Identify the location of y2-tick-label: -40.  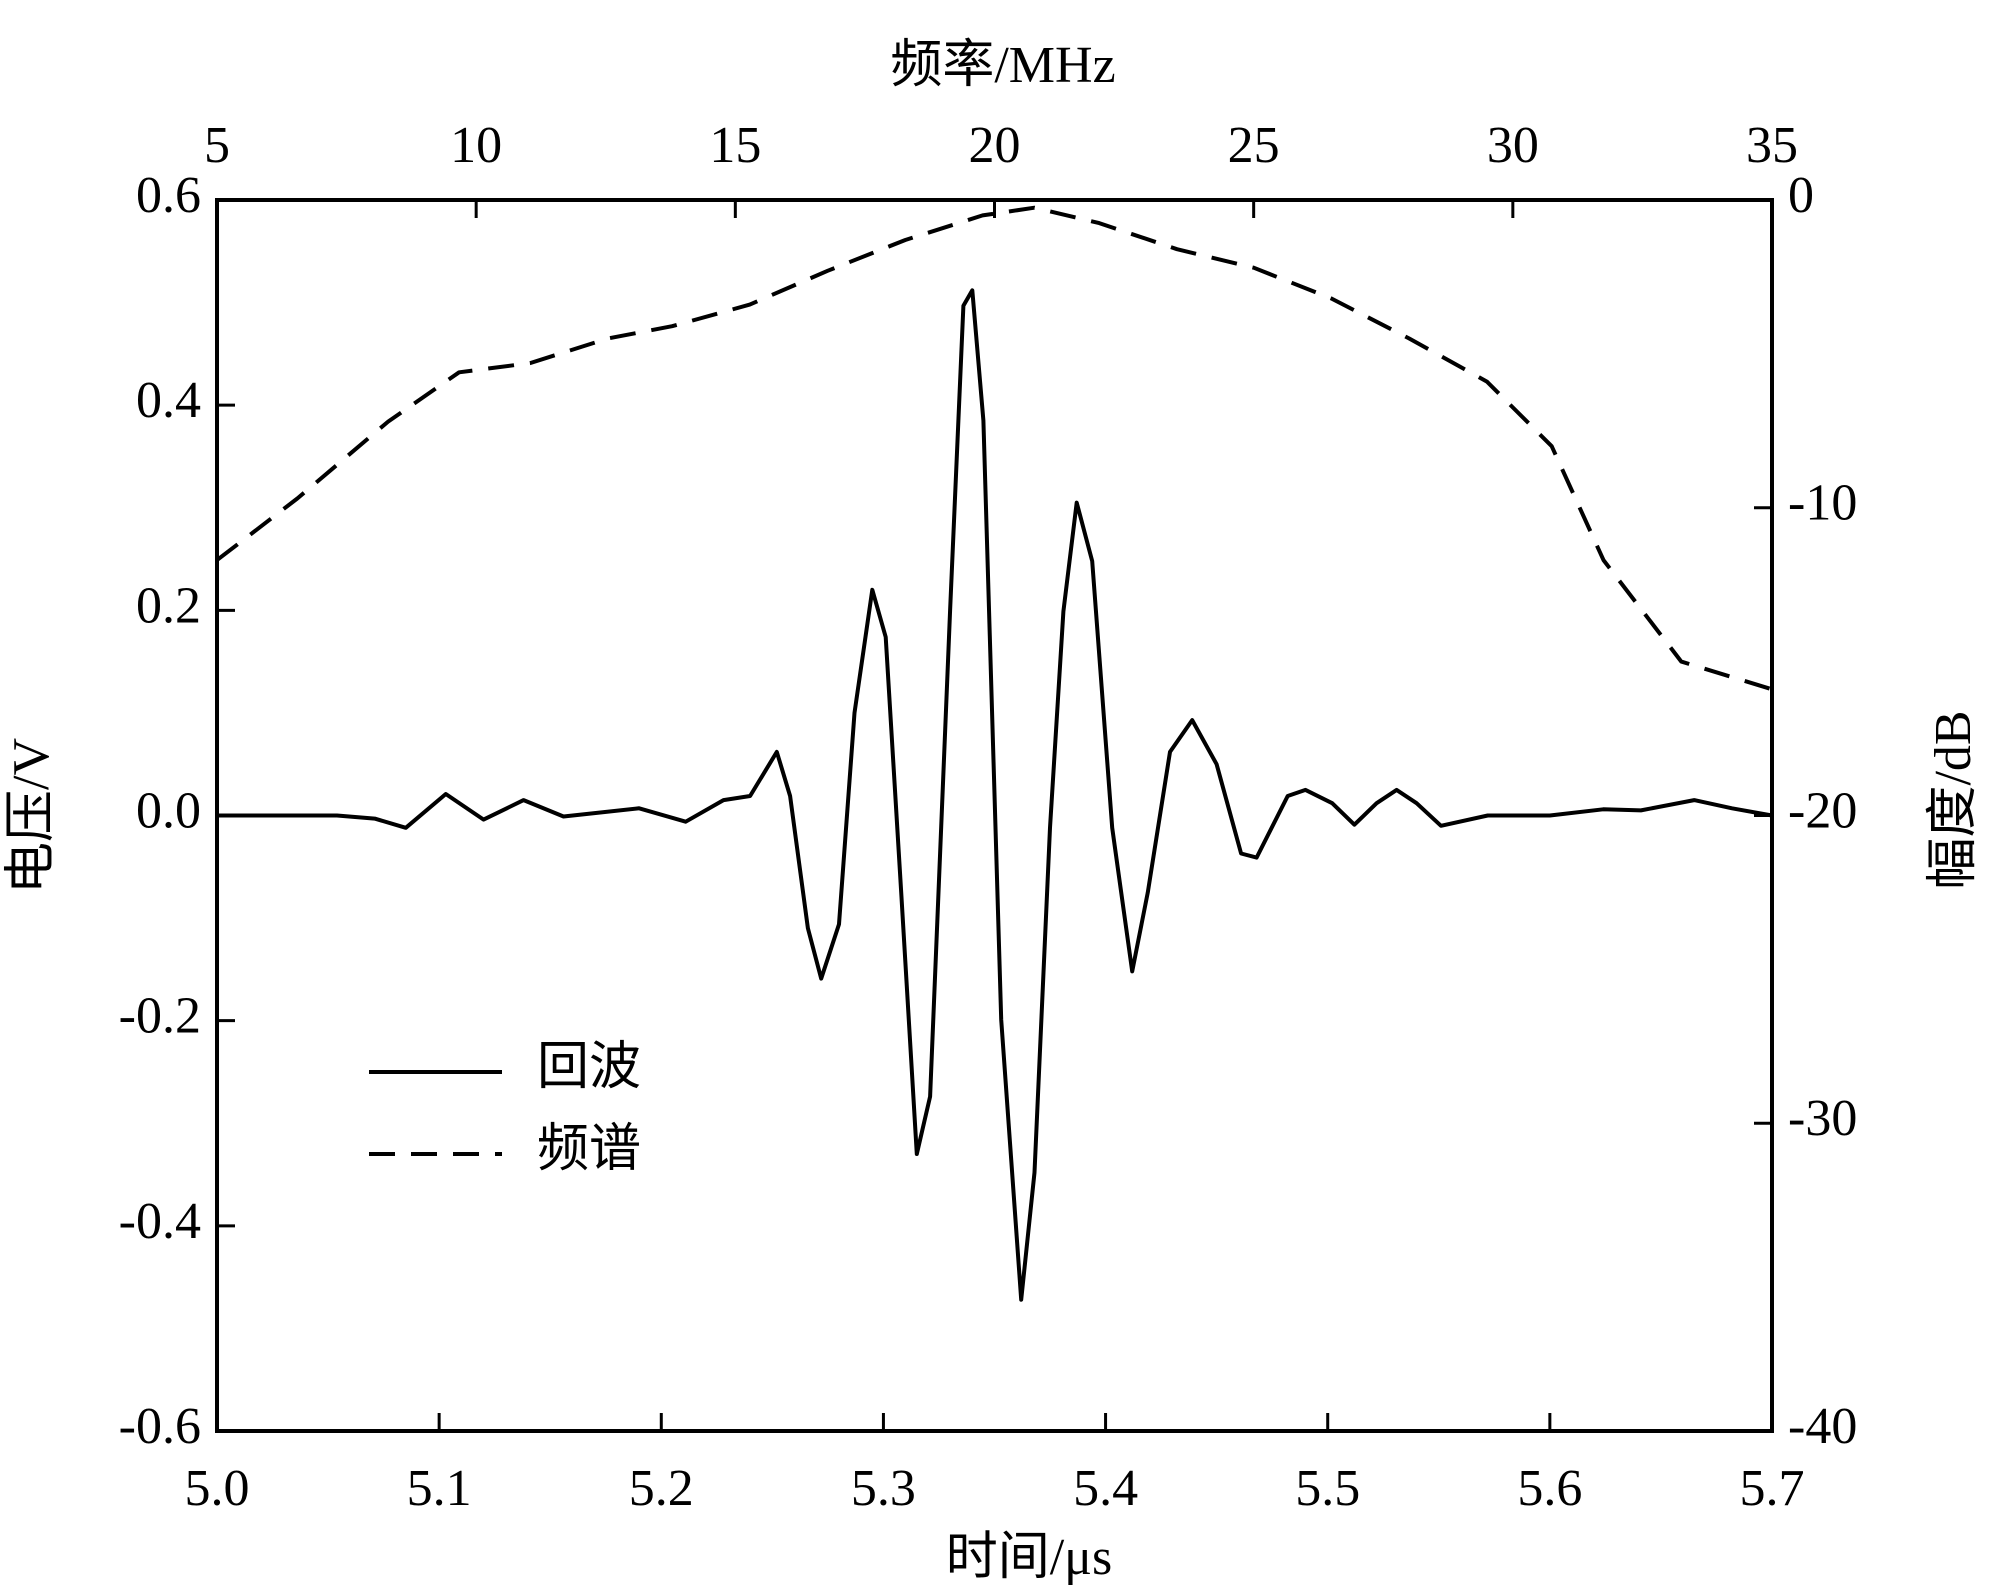
(1822, 1426).